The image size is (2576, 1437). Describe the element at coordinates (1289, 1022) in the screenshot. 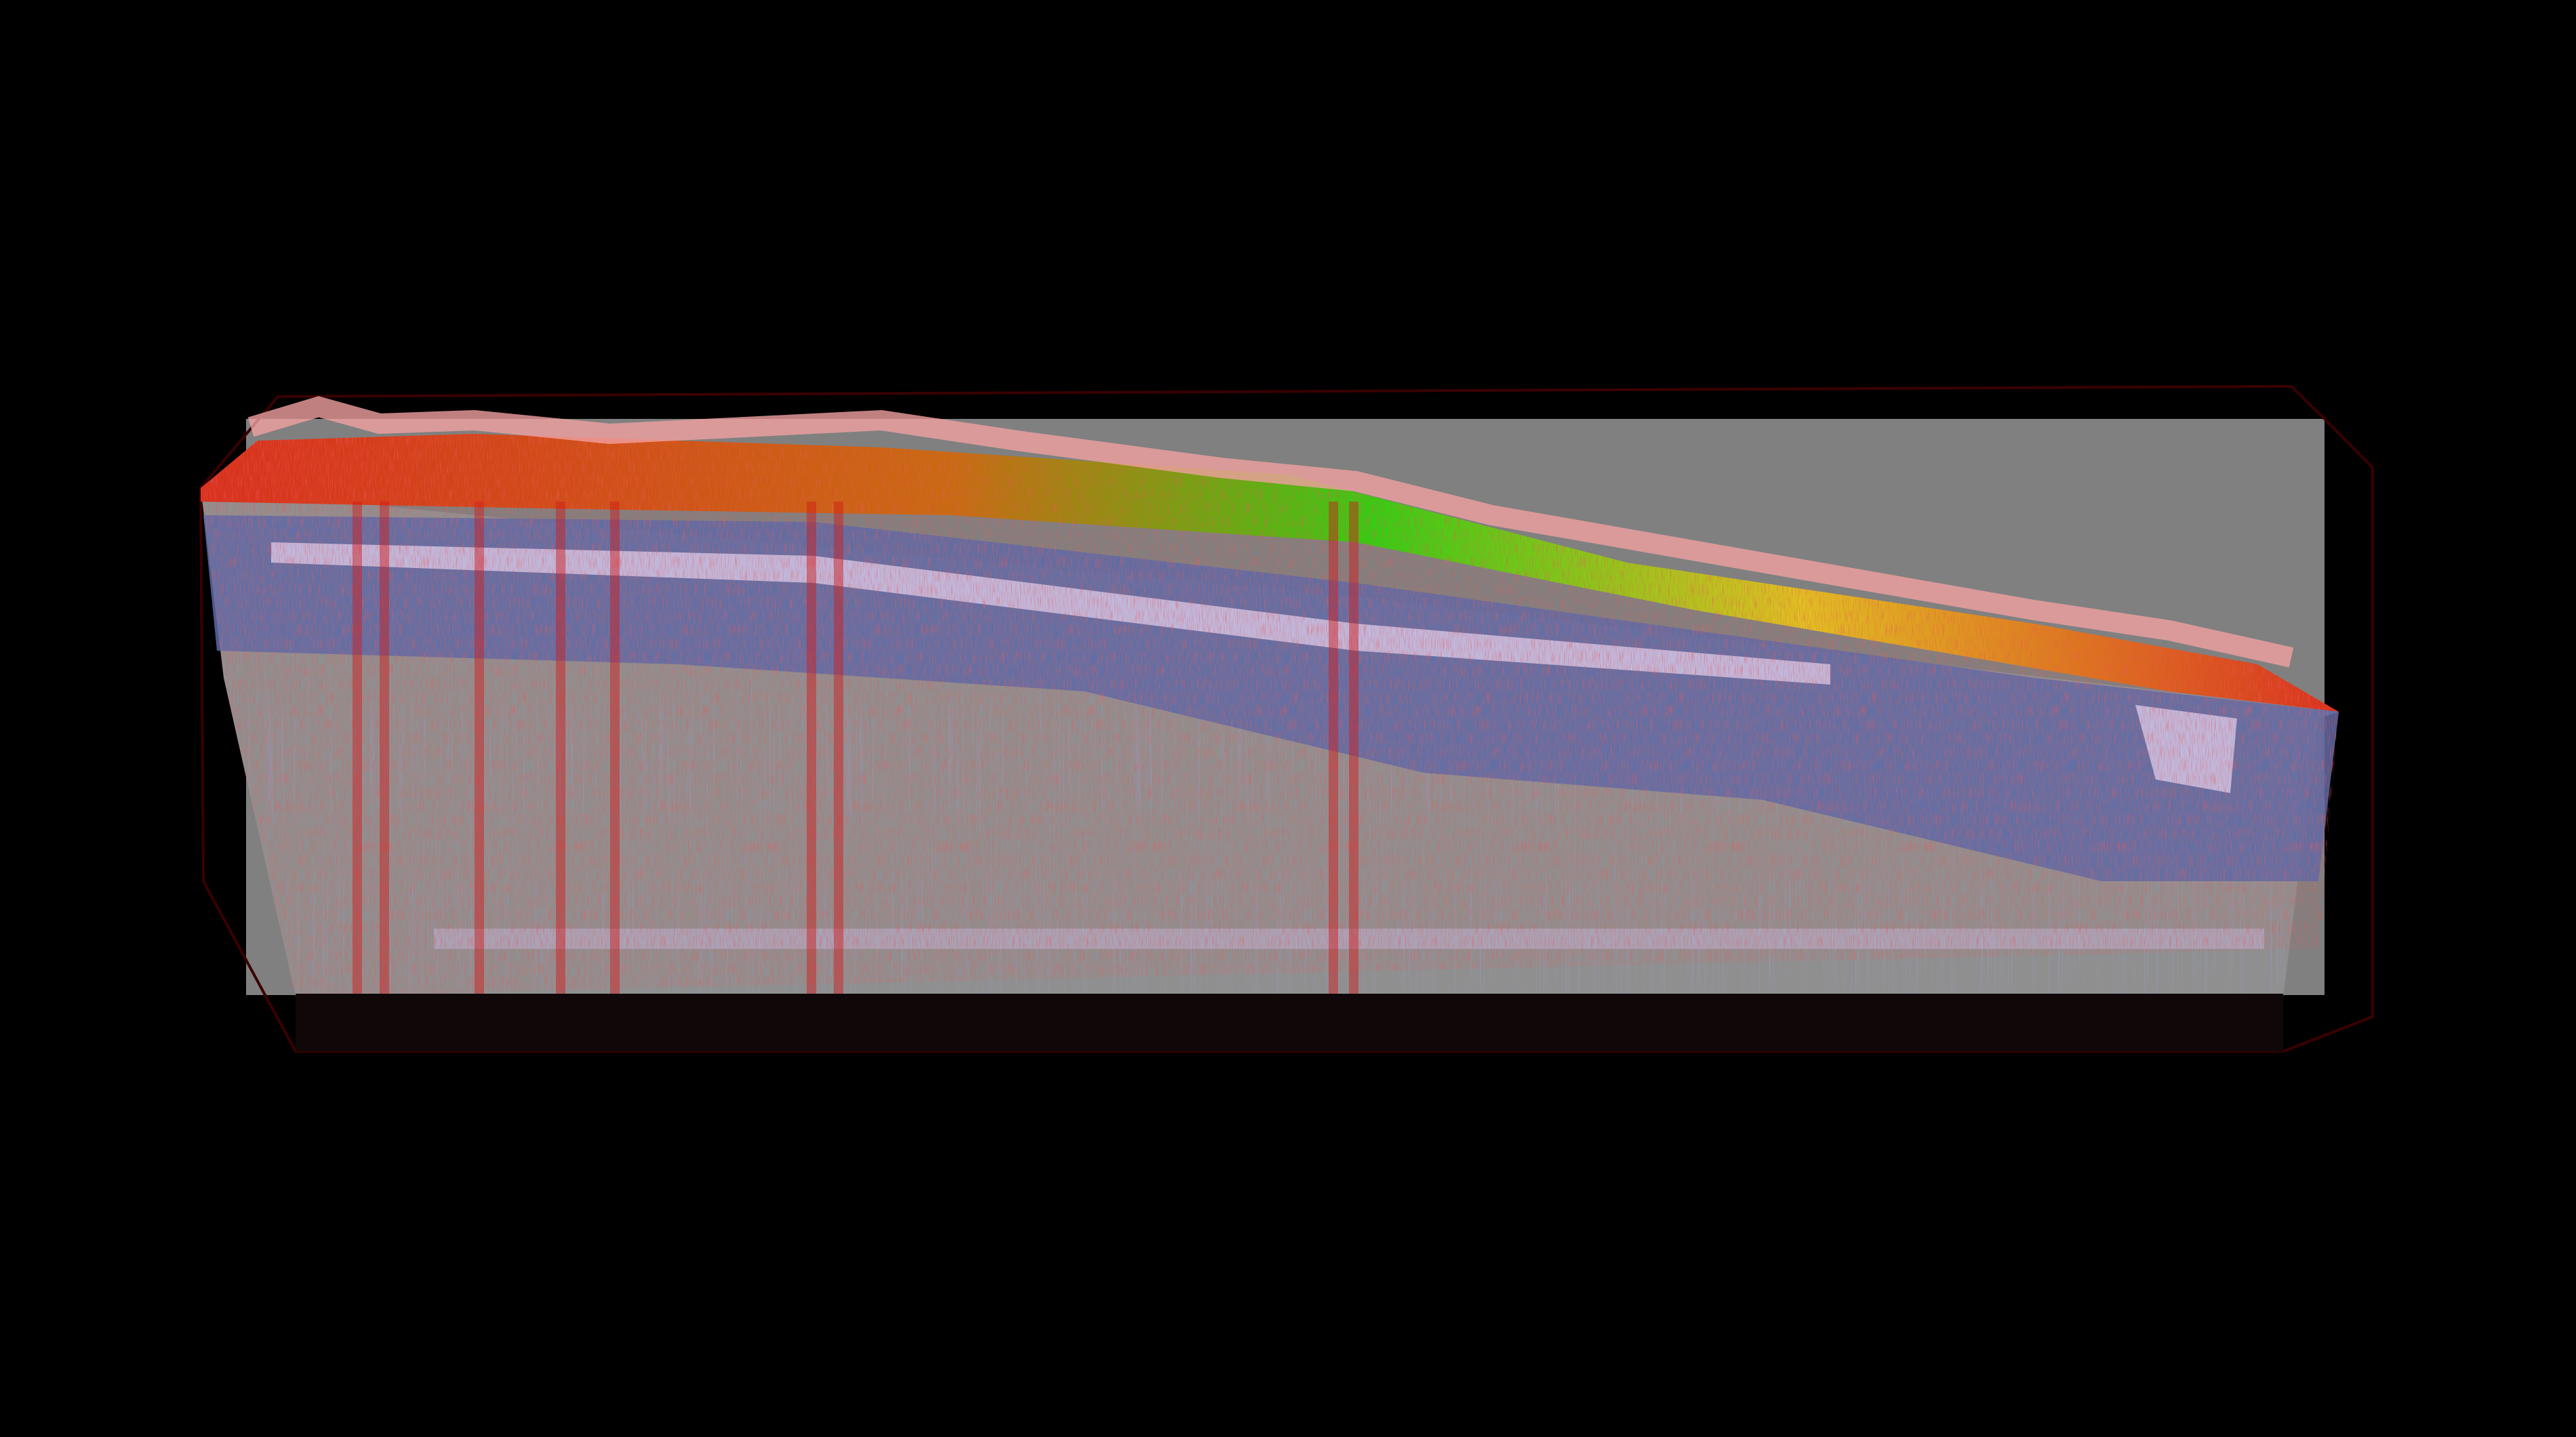

I see `bottom-band` at that location.